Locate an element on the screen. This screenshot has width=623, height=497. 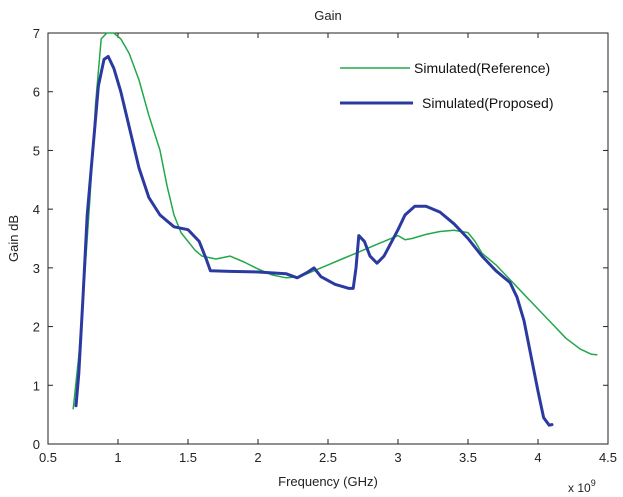
y-tick-label: 6 is located at coordinates (36, 92).